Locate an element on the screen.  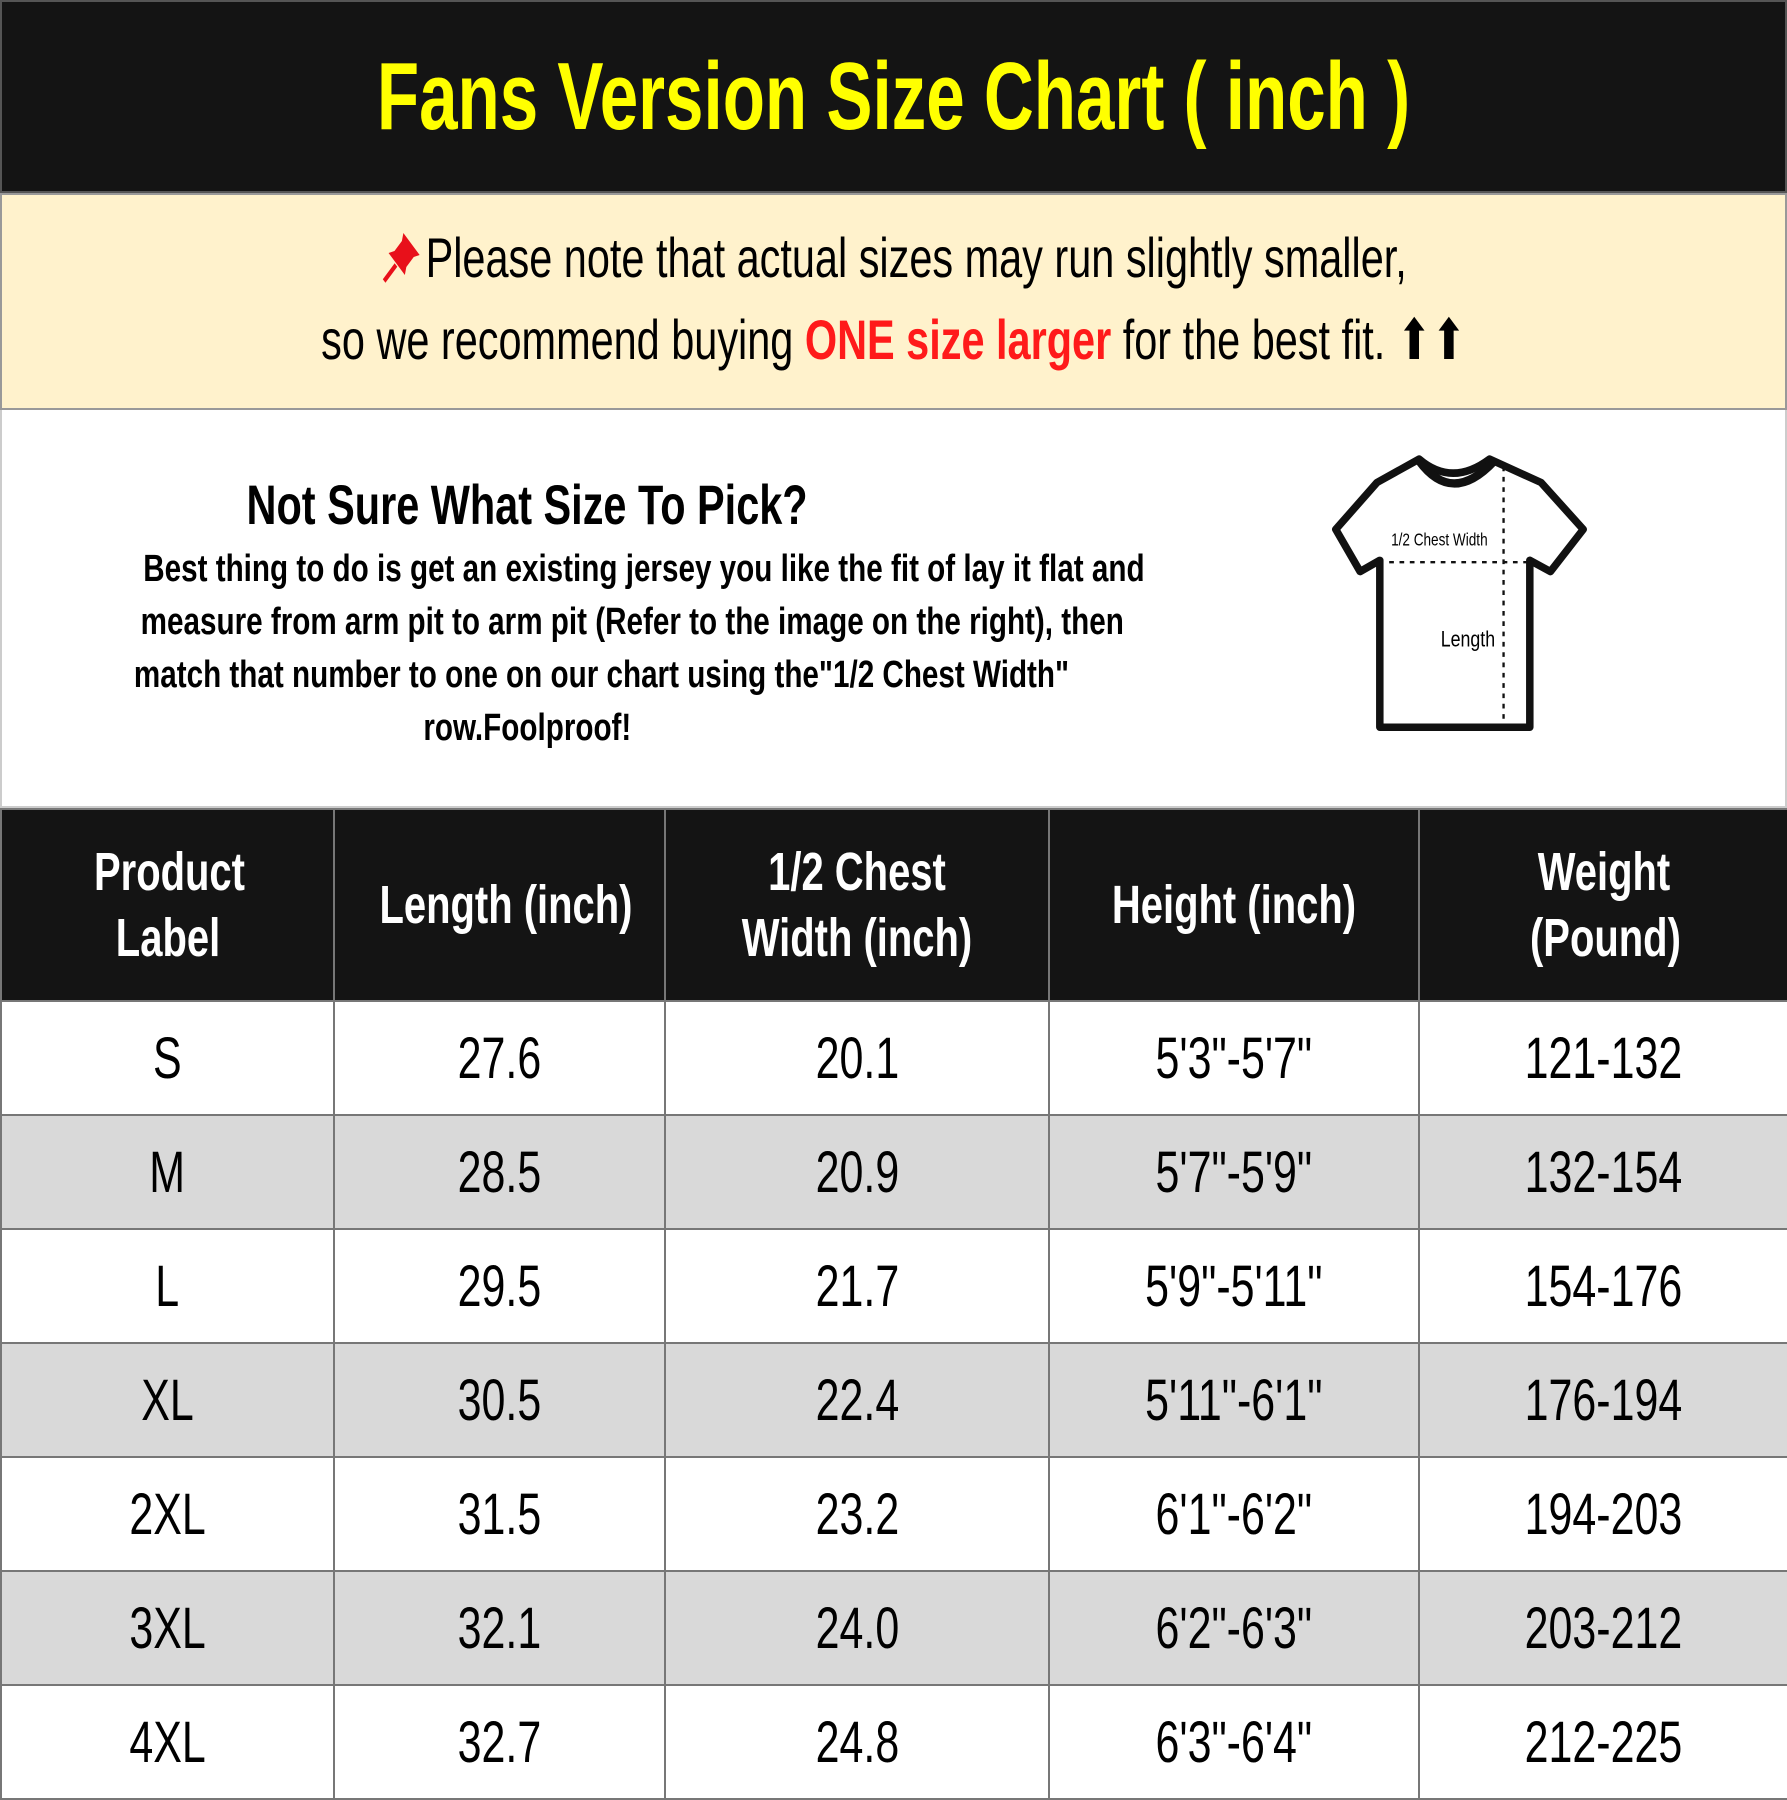
cell-value: 30.5 is located at coordinates (499, 1400).